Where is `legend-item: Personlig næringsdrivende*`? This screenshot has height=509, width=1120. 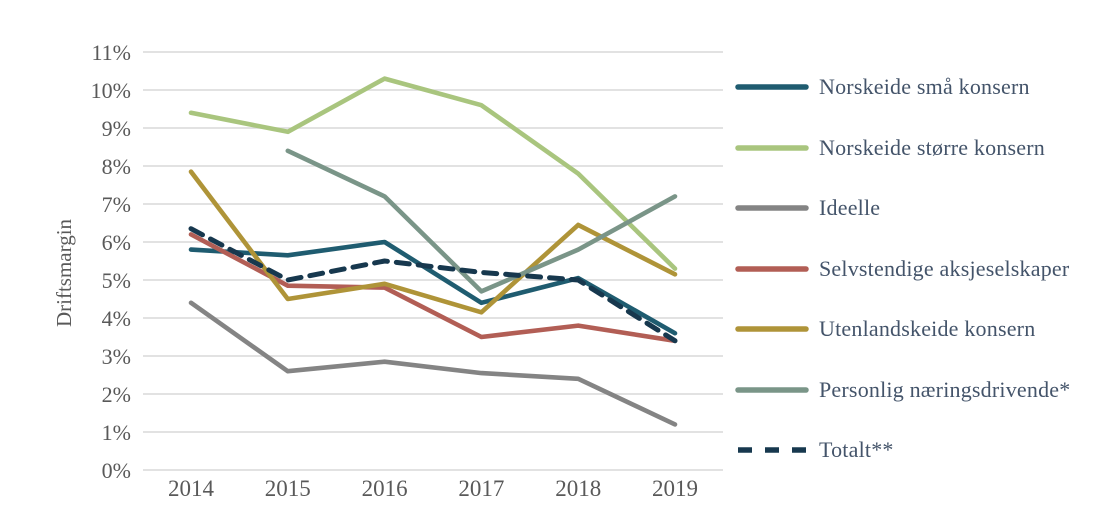 legend-item: Personlig næringsdrivende* is located at coordinates (902, 390).